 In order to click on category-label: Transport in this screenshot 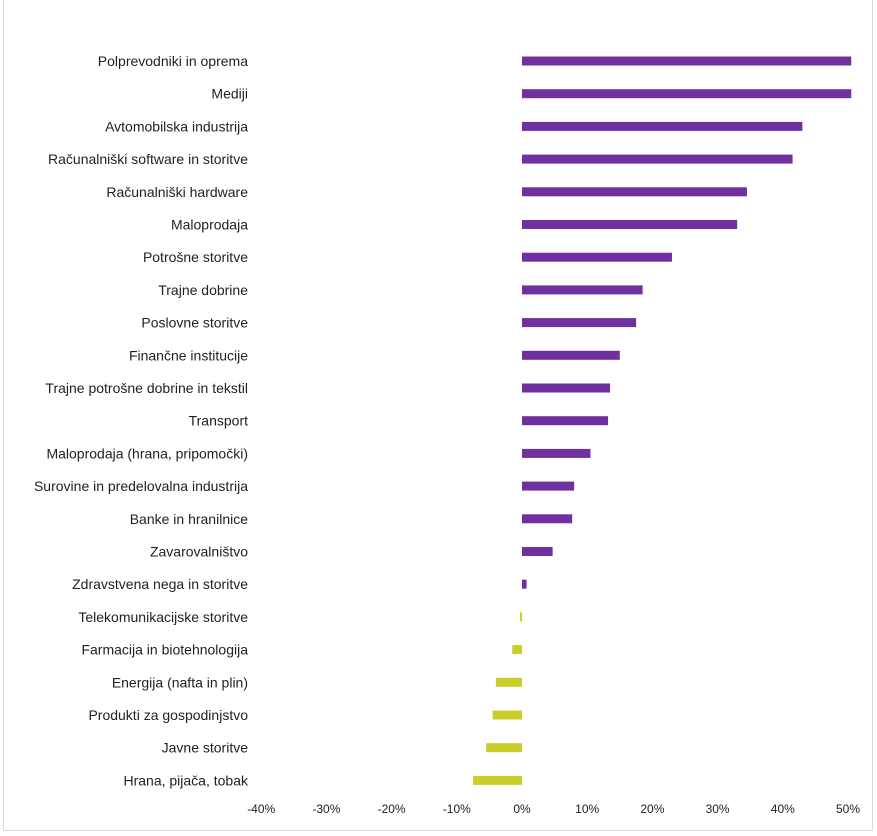, I will do `click(219, 421)`.